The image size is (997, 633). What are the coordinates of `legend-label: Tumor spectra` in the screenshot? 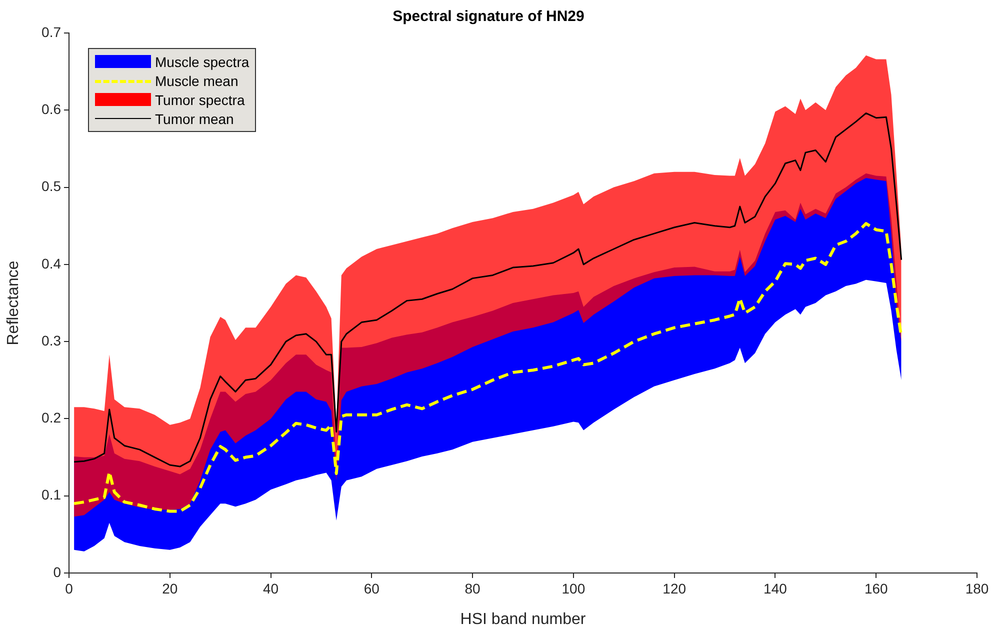 It's located at (200, 100).